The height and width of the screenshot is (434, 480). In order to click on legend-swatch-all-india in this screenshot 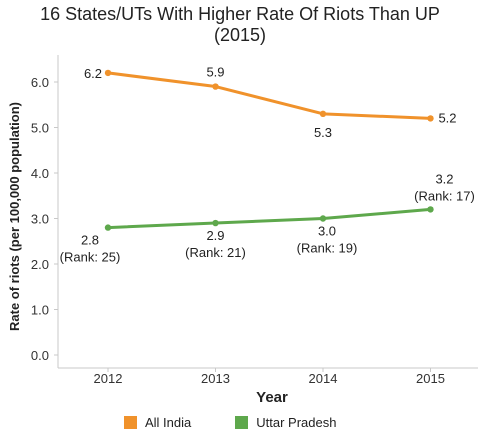, I will do `click(130, 422)`.